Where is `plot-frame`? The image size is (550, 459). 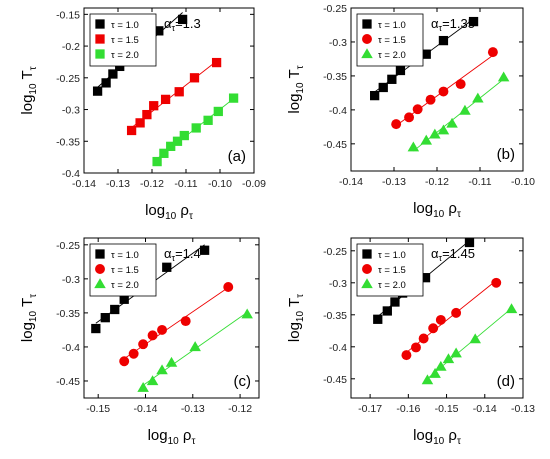
plot-frame is located at coordinates (437, 318).